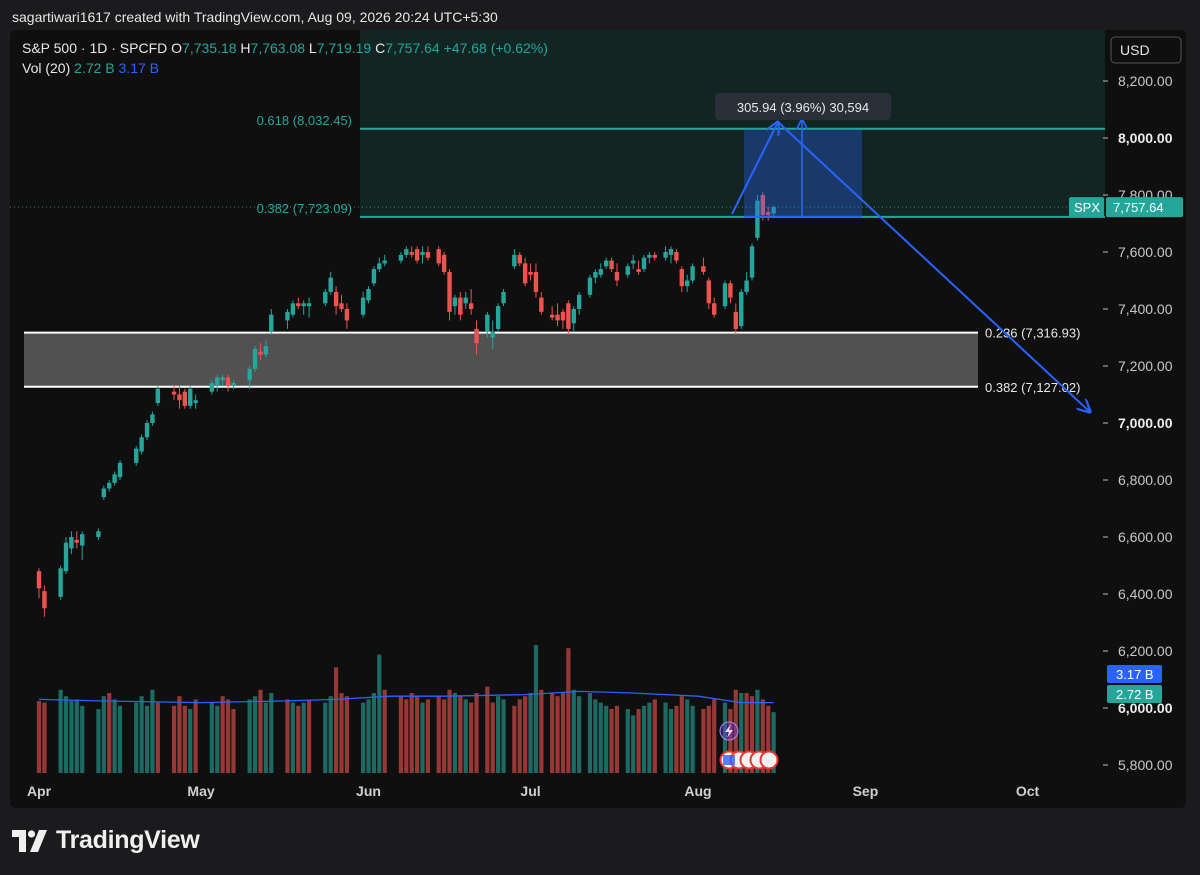  I want to click on measure-box, so click(803, 173).